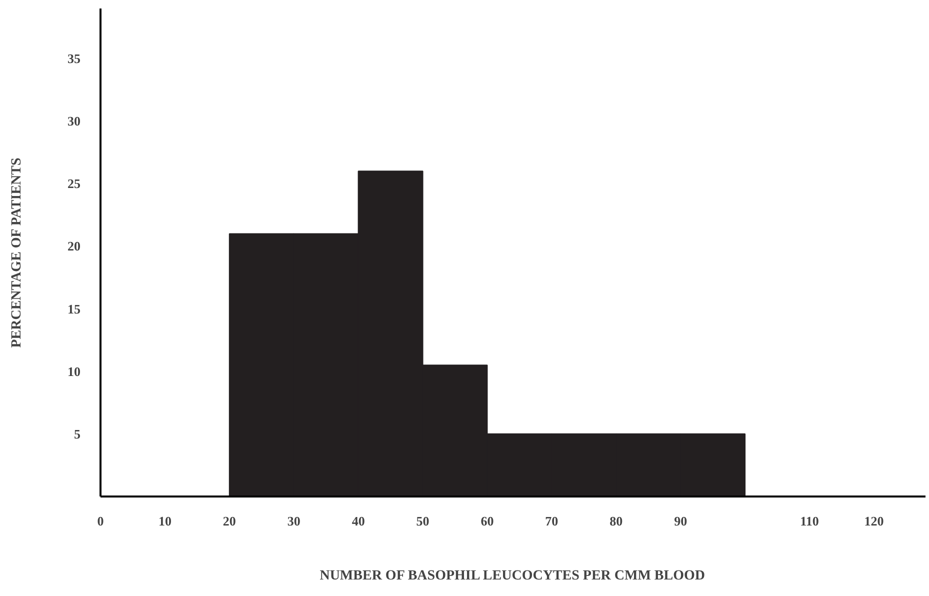 This screenshot has width=929, height=596. Describe the element at coordinates (681, 521) in the screenshot. I see `x-tick-label: 90` at that location.